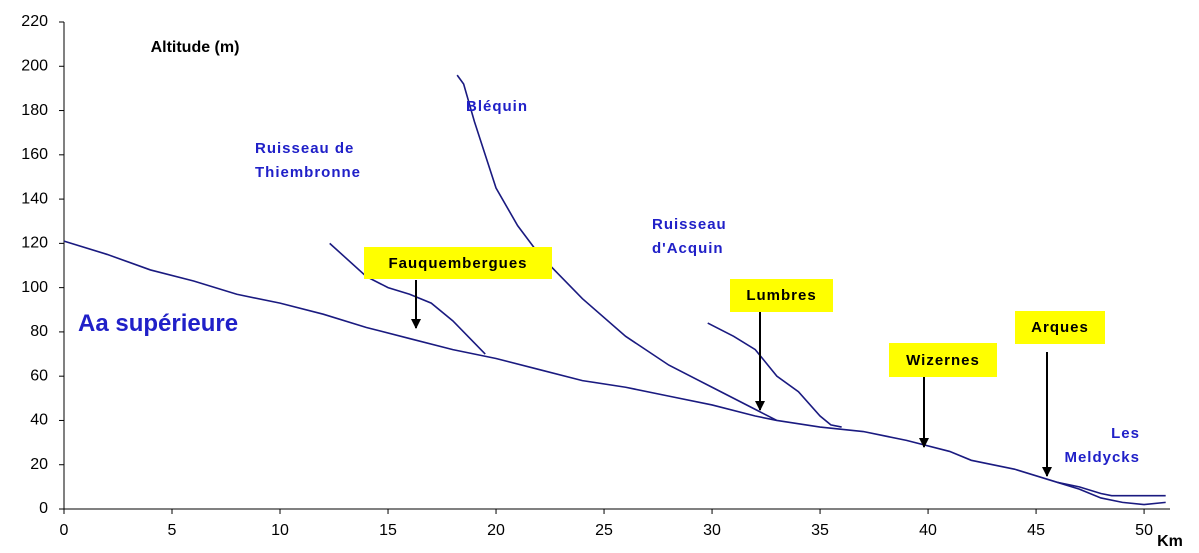 The width and height of the screenshot is (1199, 553). Describe the element at coordinates (64, 530) in the screenshot. I see `x-tick-label: 0` at that location.